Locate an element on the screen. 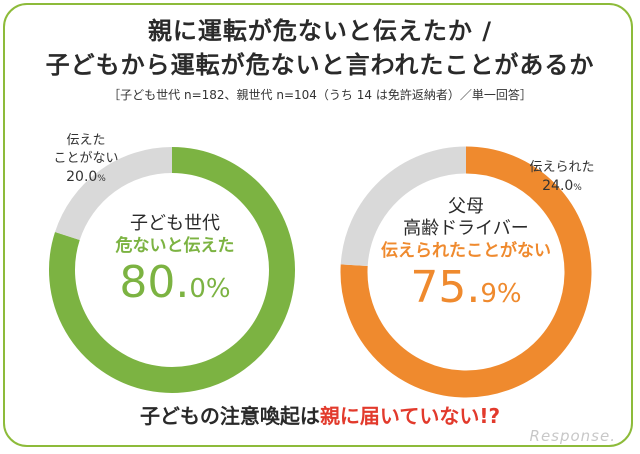  left-donut-center: 子ども世代 危ないと伝えた 80.0% is located at coordinates (175, 264).